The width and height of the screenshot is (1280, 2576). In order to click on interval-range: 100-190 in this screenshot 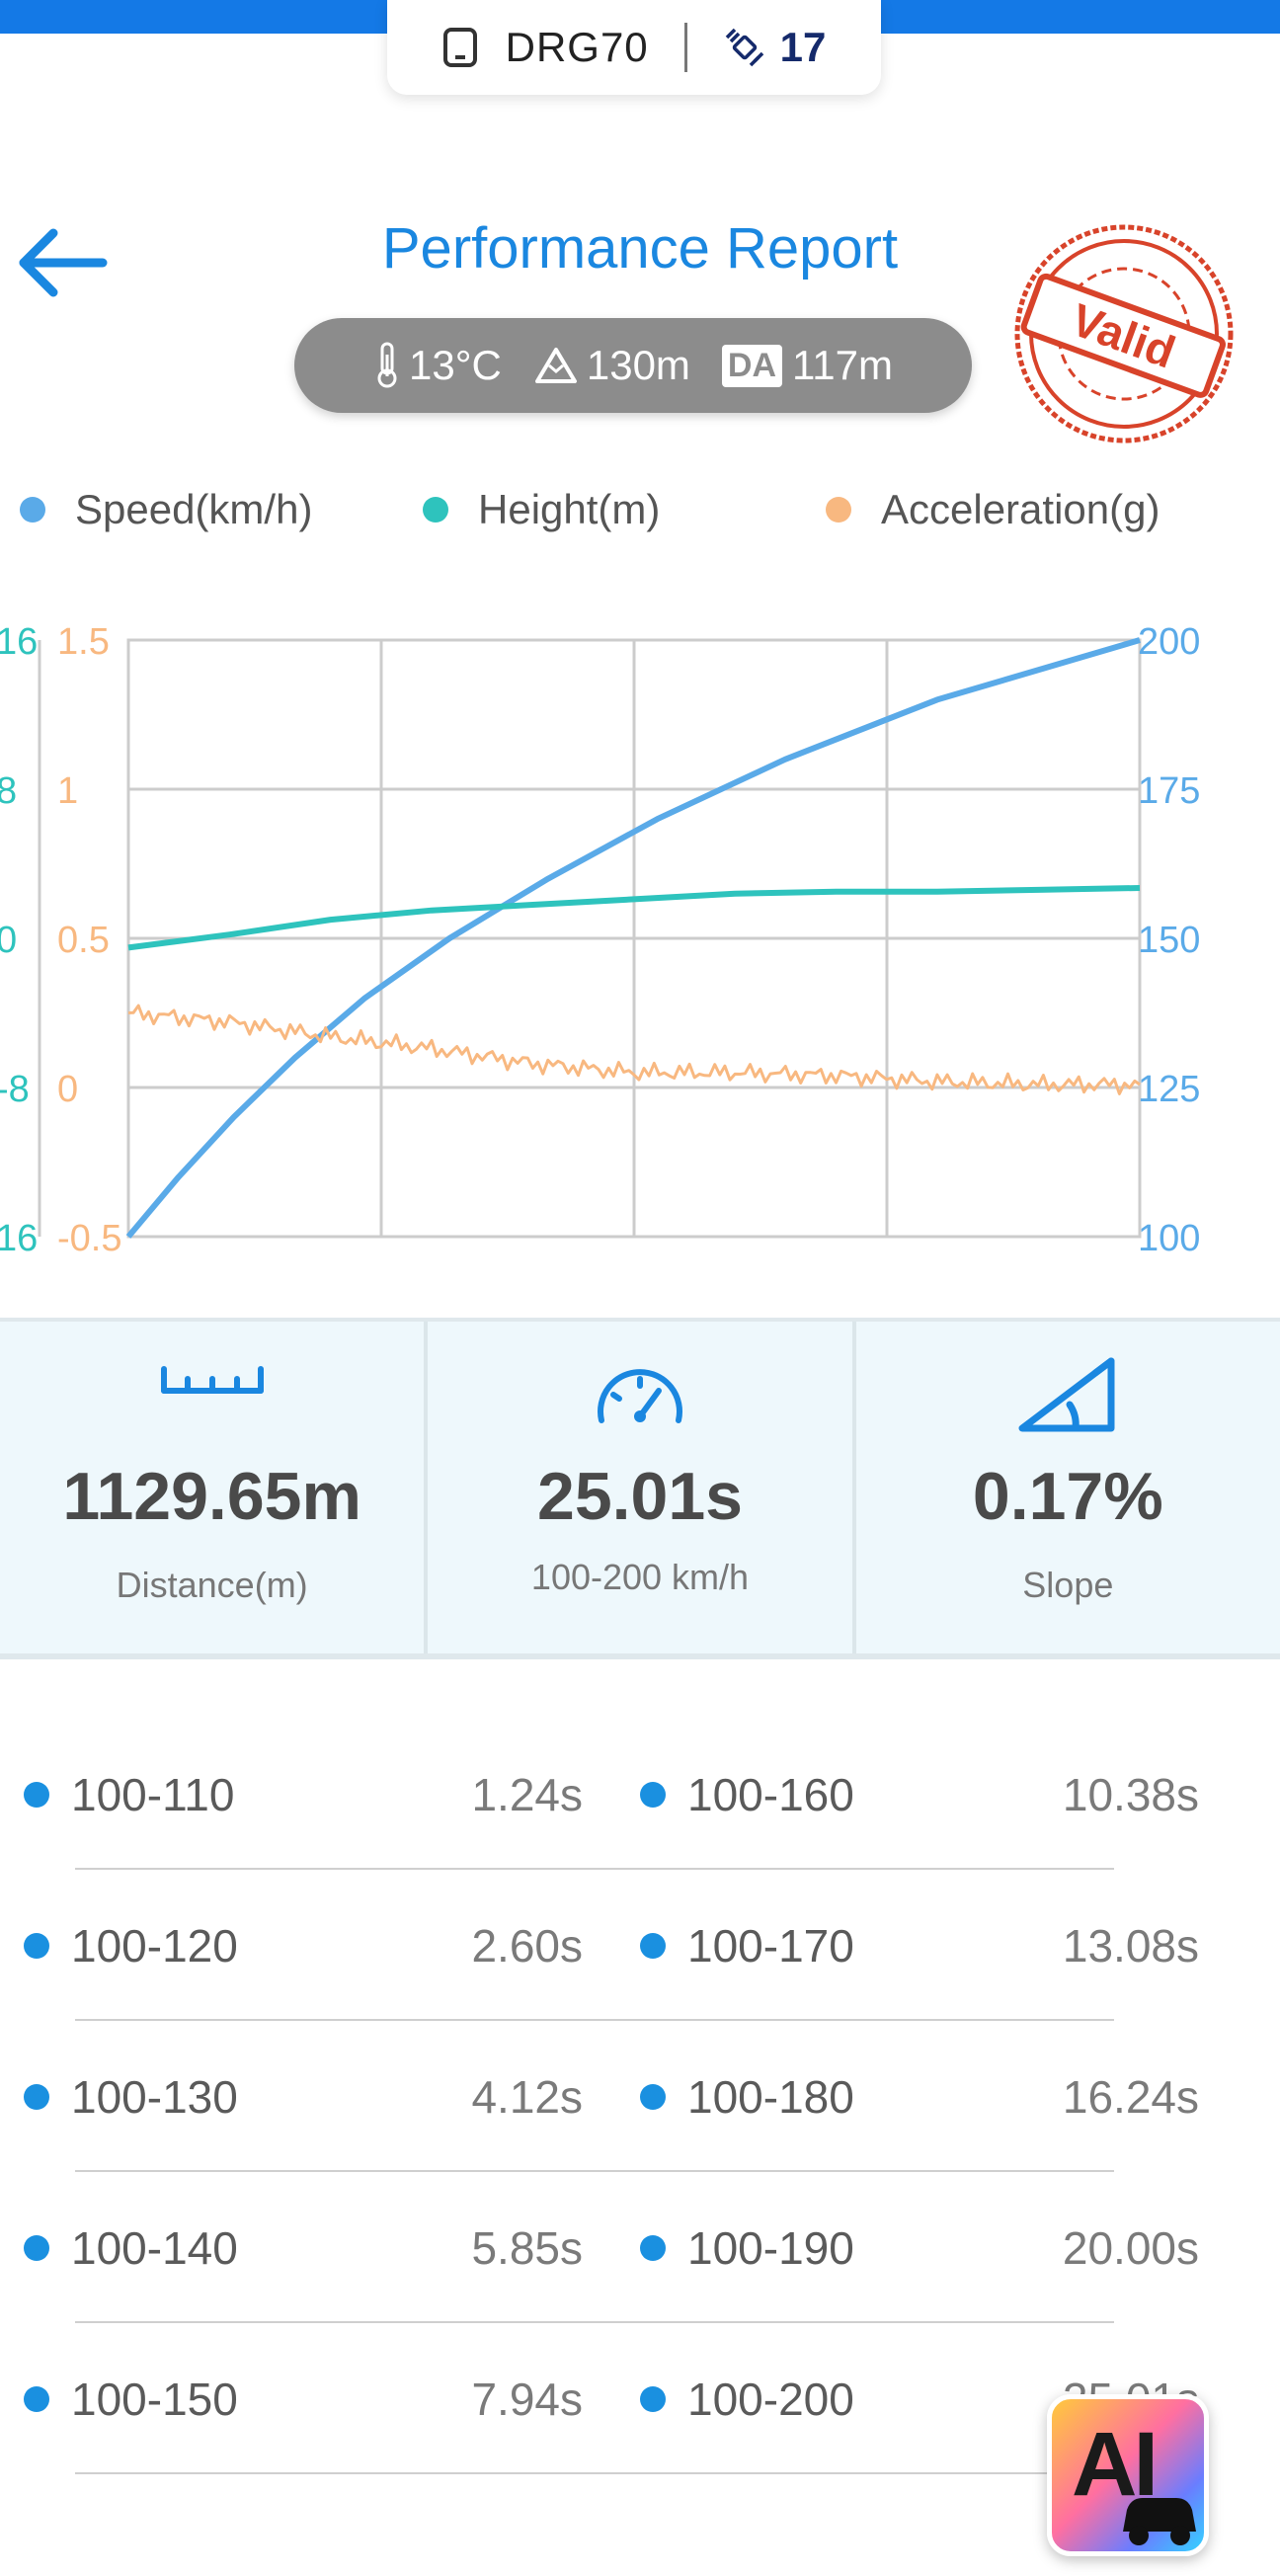, I will do `click(770, 2248)`.